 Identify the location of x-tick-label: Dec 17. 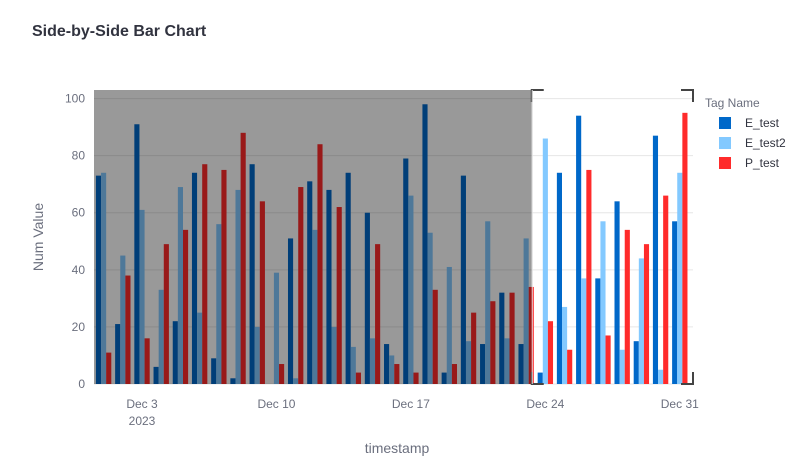
(411, 404).